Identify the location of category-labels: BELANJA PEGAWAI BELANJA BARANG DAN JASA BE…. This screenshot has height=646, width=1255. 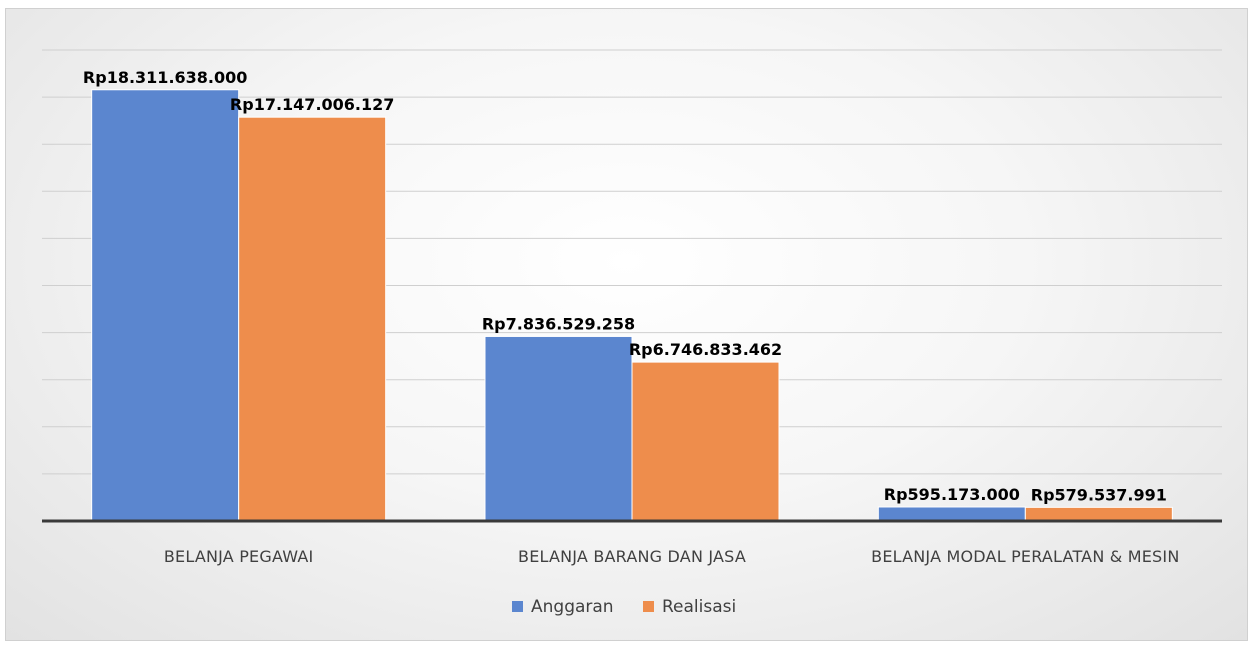
(671, 556).